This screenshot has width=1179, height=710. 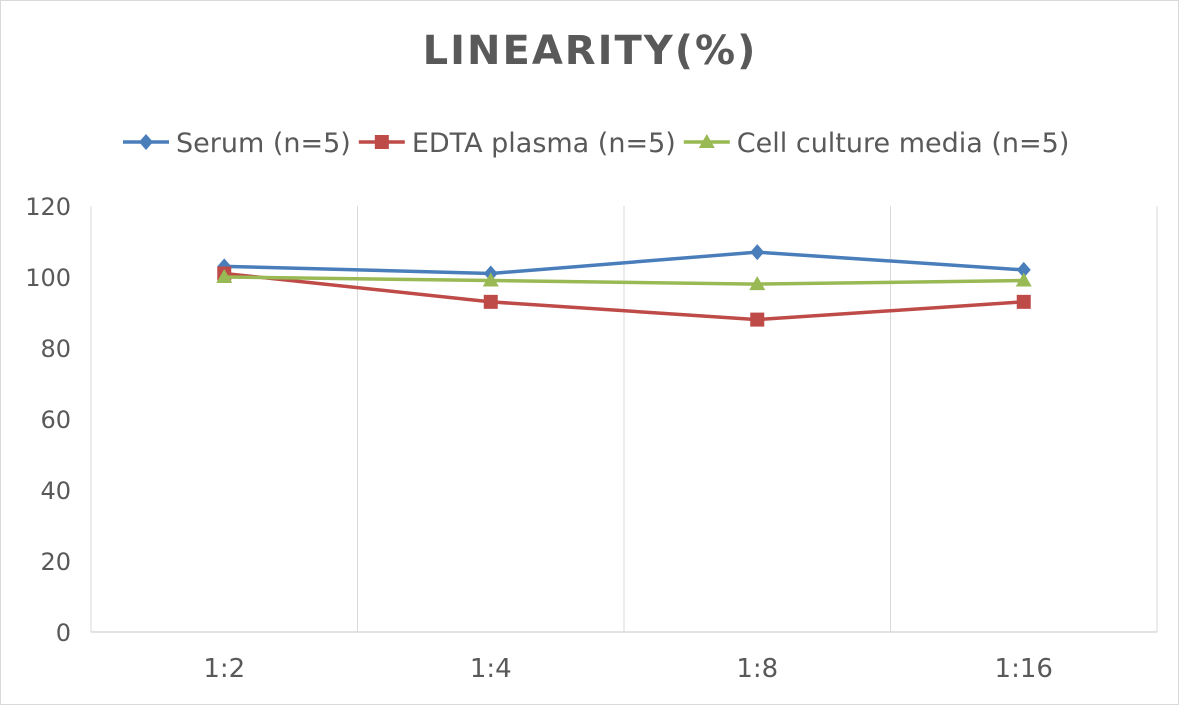 I want to click on x-tick-label: 1:4, so click(x=491, y=669).